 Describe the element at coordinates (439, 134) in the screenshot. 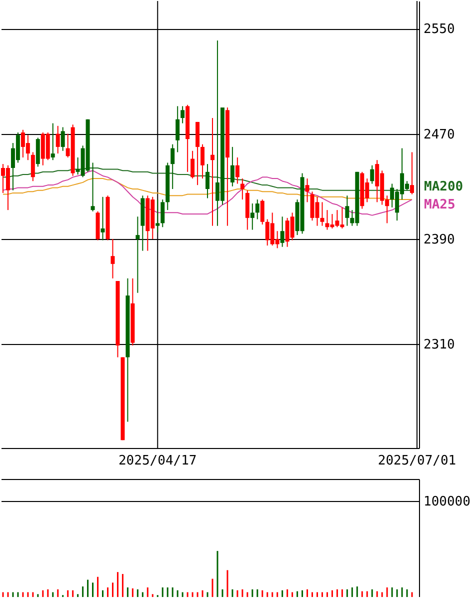

I see `y-tick-label: 2470` at that location.